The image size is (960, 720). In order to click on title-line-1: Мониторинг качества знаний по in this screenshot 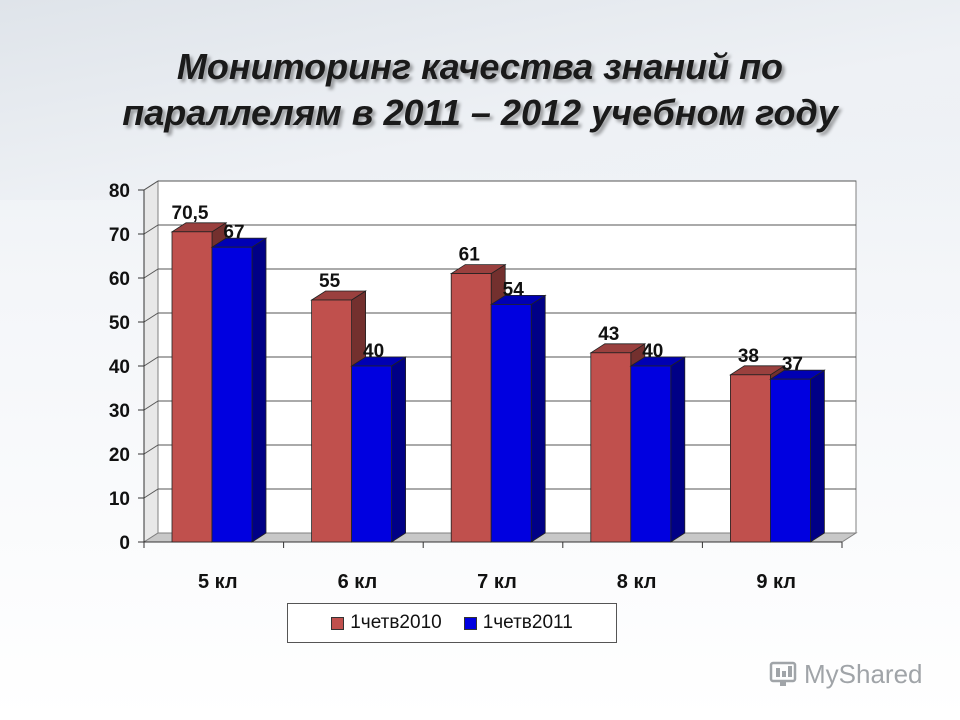, I will do `click(480, 66)`.